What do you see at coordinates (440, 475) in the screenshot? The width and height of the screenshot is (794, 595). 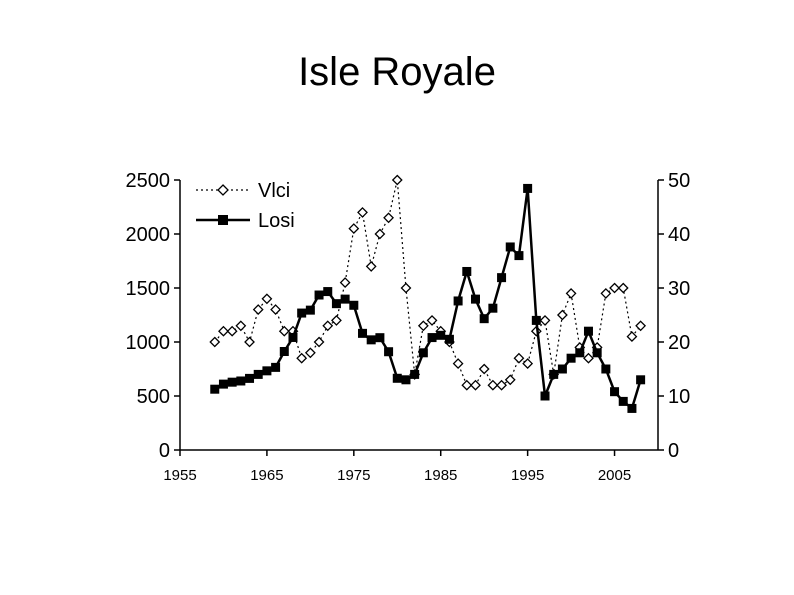 I see `x-tick-label: 1985` at bounding box center [440, 475].